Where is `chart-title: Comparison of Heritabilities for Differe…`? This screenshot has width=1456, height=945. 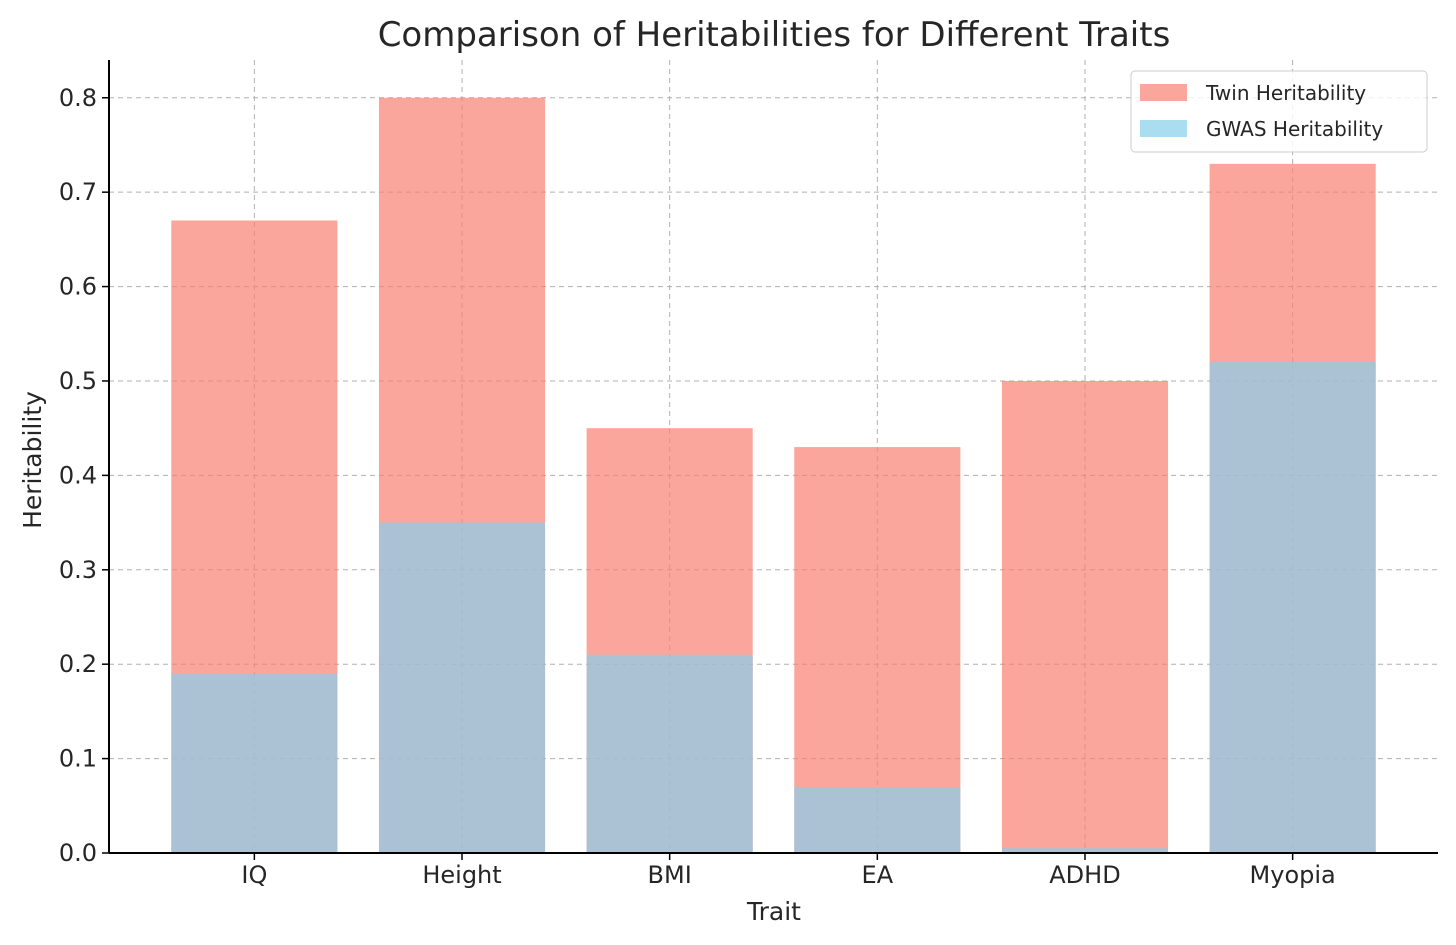
chart-title: Comparison of Heritabilities for Differe… is located at coordinates (774, 35).